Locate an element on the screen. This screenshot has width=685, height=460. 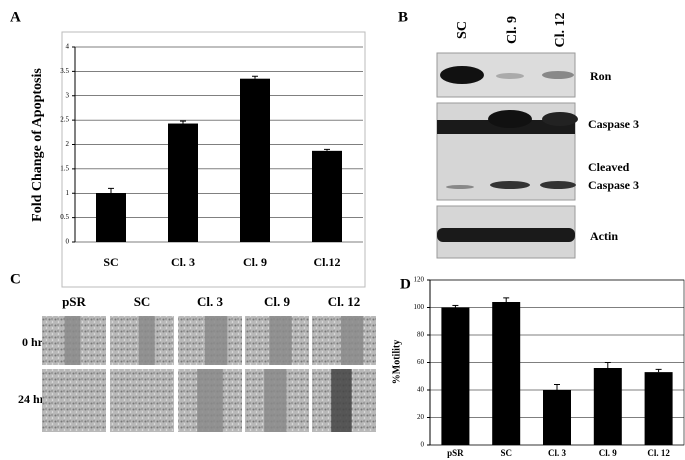
y-tick-label: 60 is located at coordinates (421, 362).